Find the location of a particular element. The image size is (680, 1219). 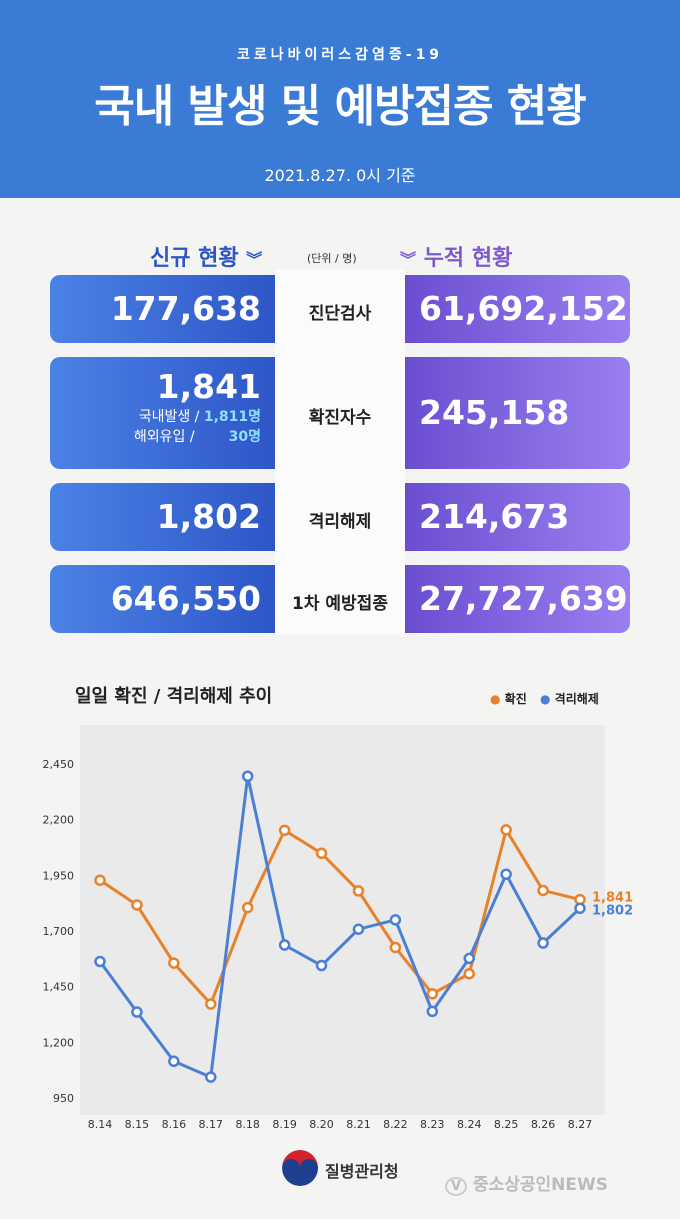

x-tick-label: 8.18 is located at coordinates (247, 1124).